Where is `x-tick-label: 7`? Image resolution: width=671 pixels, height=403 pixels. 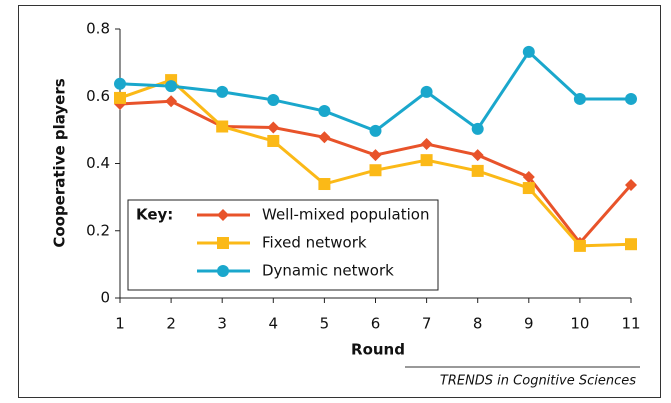 x-tick-label: 7 is located at coordinates (427, 324).